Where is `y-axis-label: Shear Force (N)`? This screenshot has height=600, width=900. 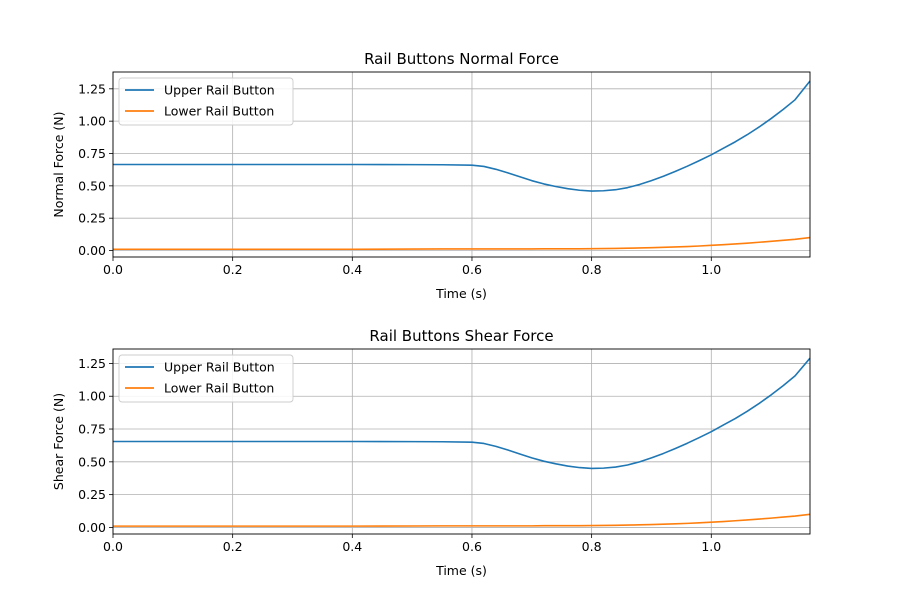
y-axis-label: Shear Force (N) is located at coordinates (58, 441).